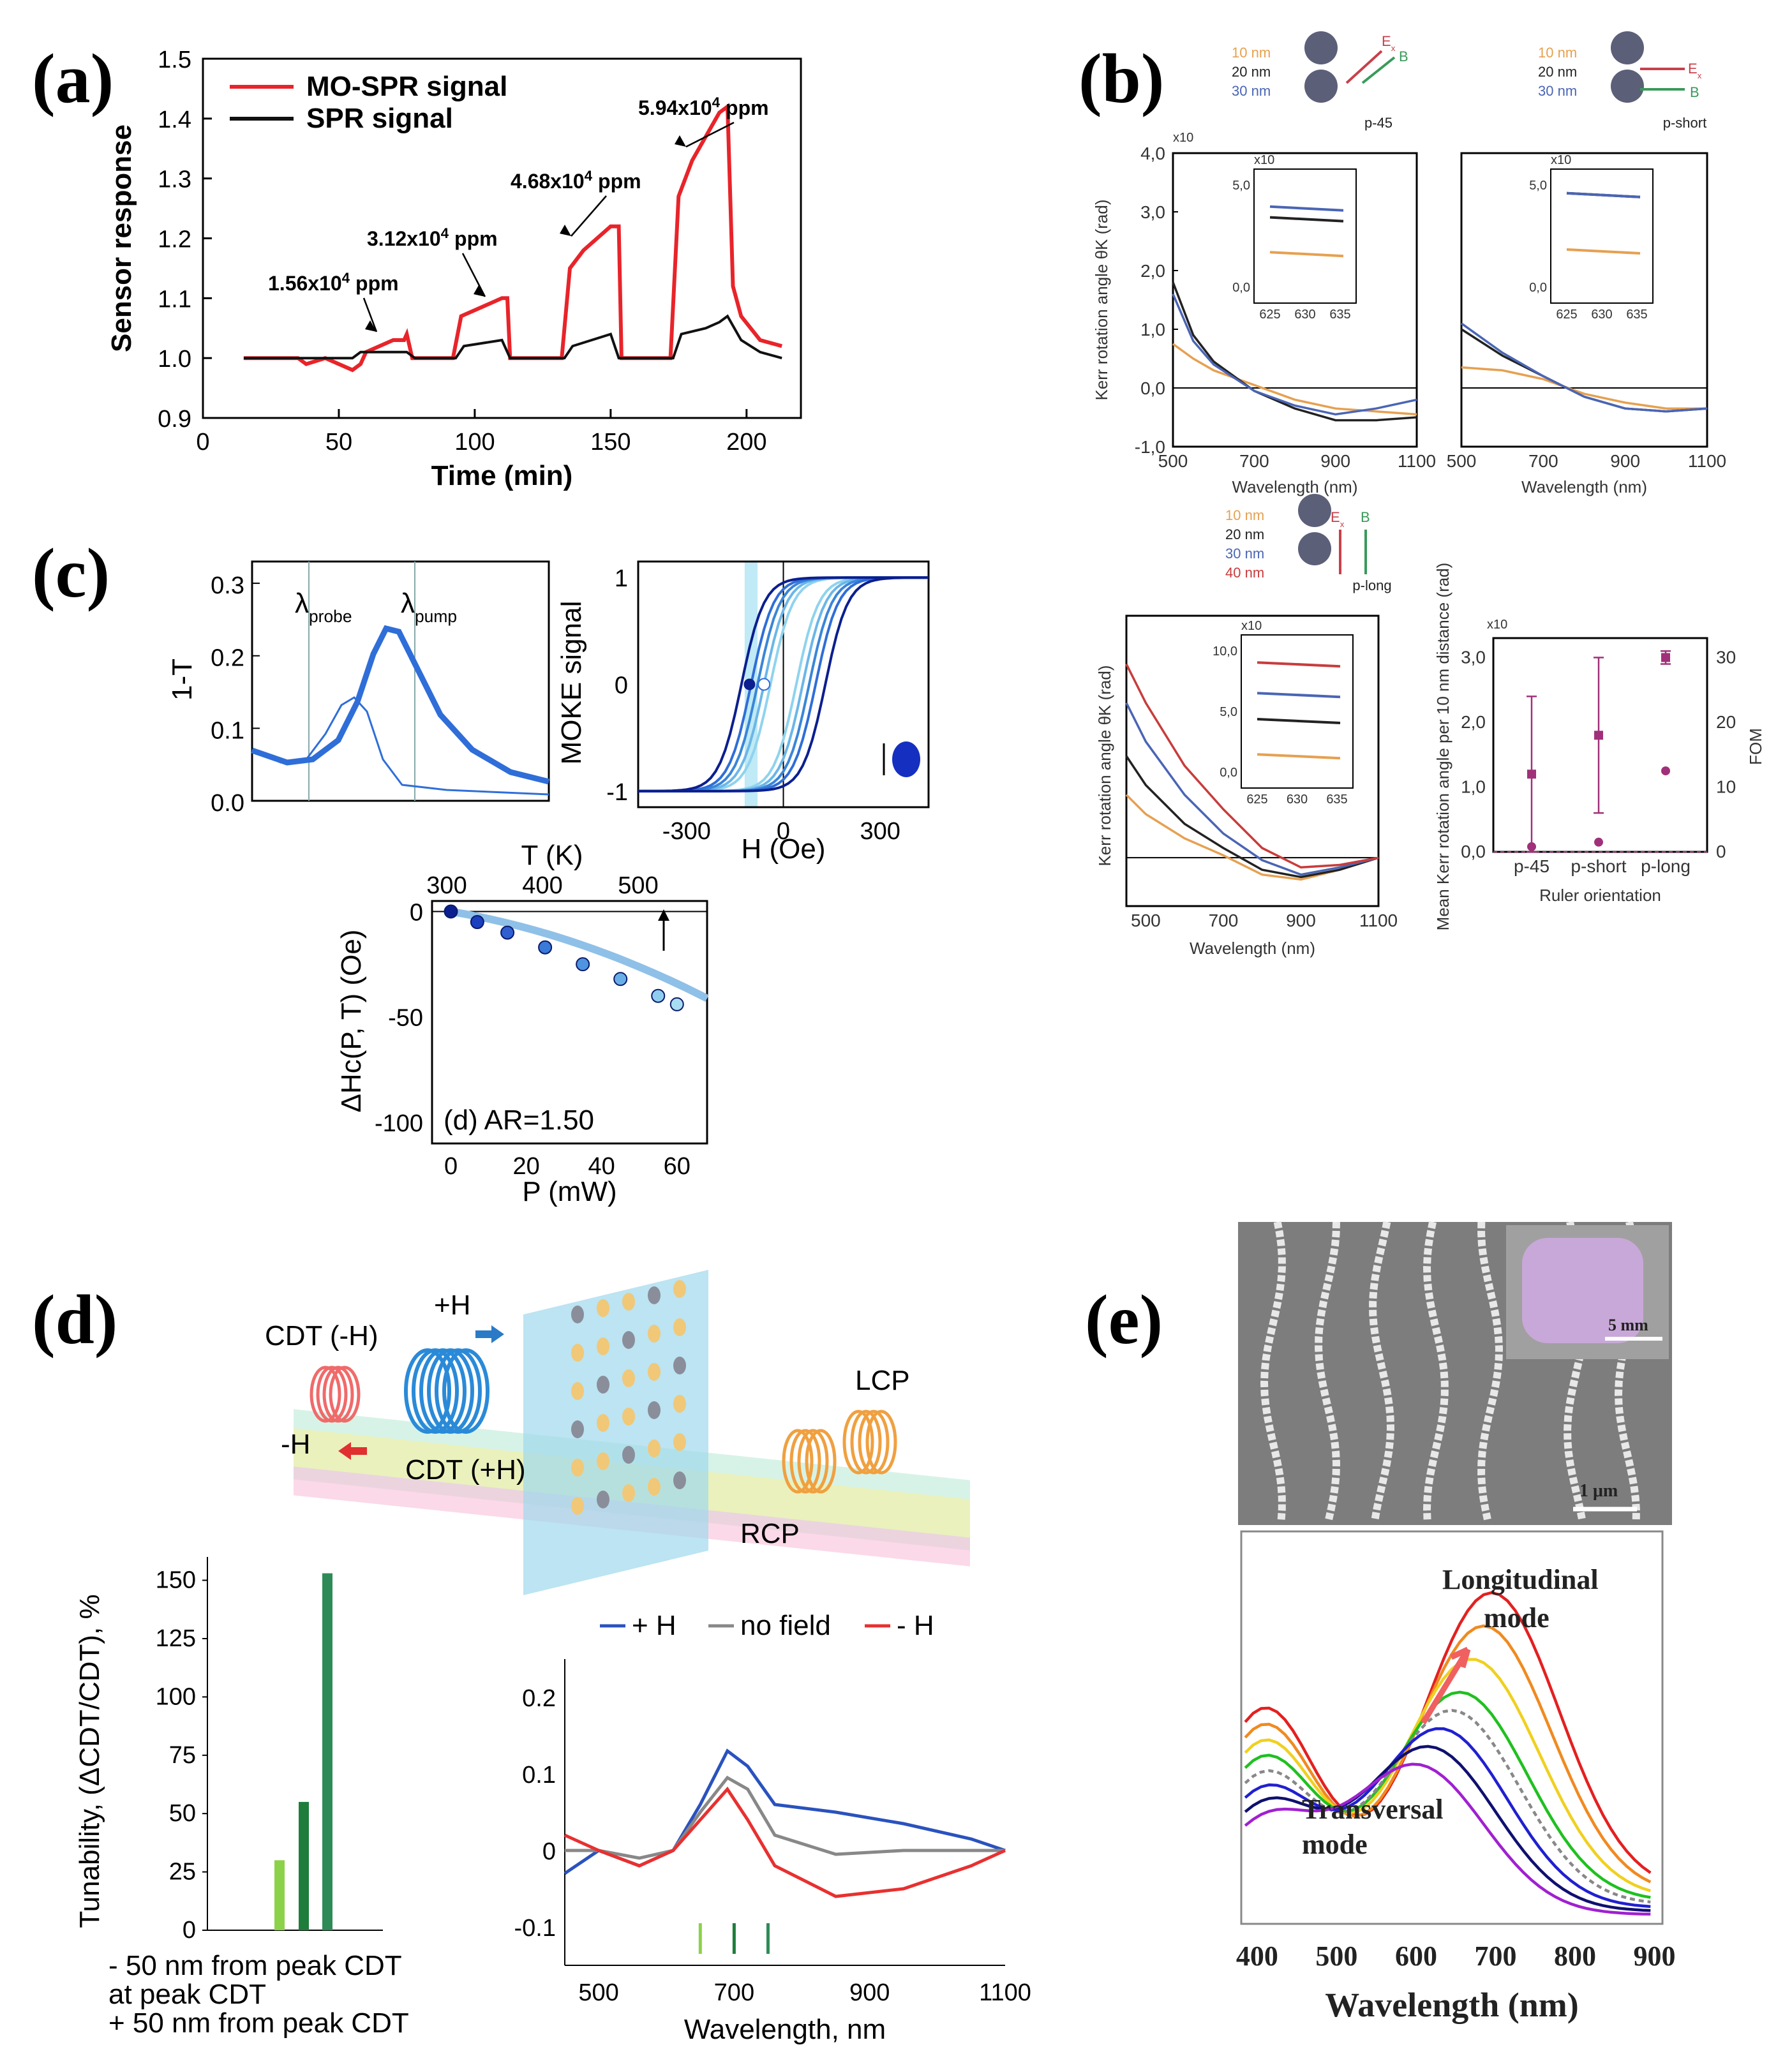  What do you see at coordinates (489, 1334) in the screenshot?
I see `plus-h-arrow` at bounding box center [489, 1334].